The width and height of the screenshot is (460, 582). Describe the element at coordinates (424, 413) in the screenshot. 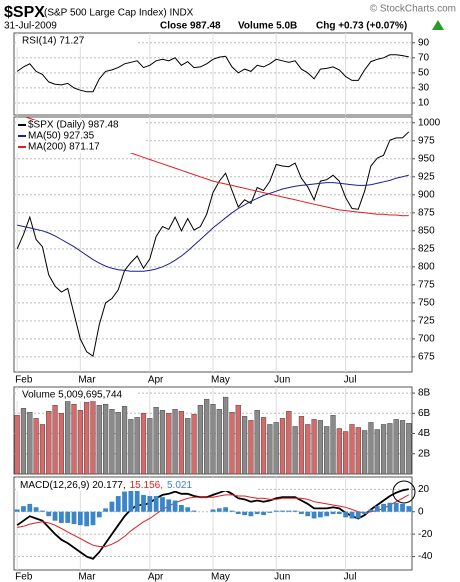

I see `y-tick-label: 6B` at that location.